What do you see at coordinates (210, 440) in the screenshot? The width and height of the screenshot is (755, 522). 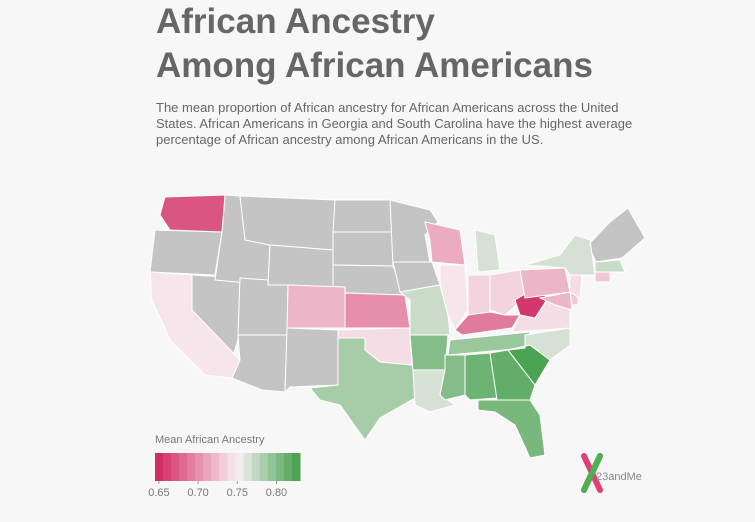 I see `legend-title: Mean African Ancestry` at bounding box center [210, 440].